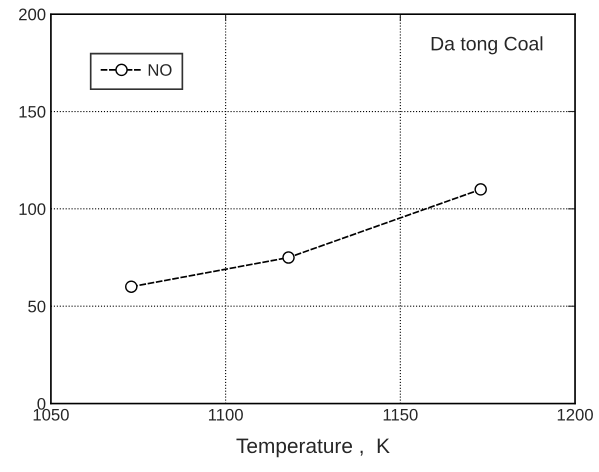 This screenshot has height=472, width=599. Describe the element at coordinates (37, 306) in the screenshot. I see `y-tick-label: 50` at that location.